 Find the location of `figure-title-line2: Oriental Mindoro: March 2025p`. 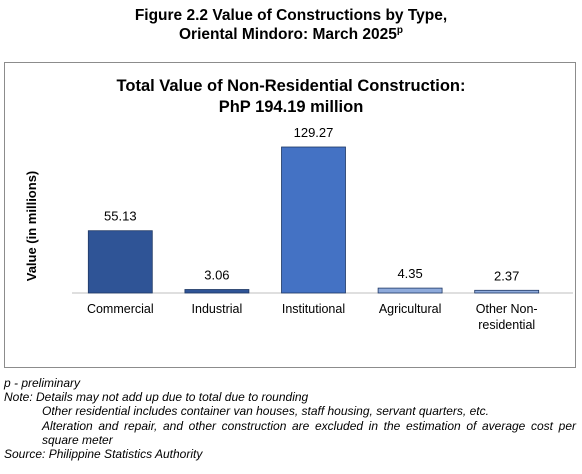

figure-title-line2: Oriental Mindoro: March 2025p is located at coordinates (291, 34).